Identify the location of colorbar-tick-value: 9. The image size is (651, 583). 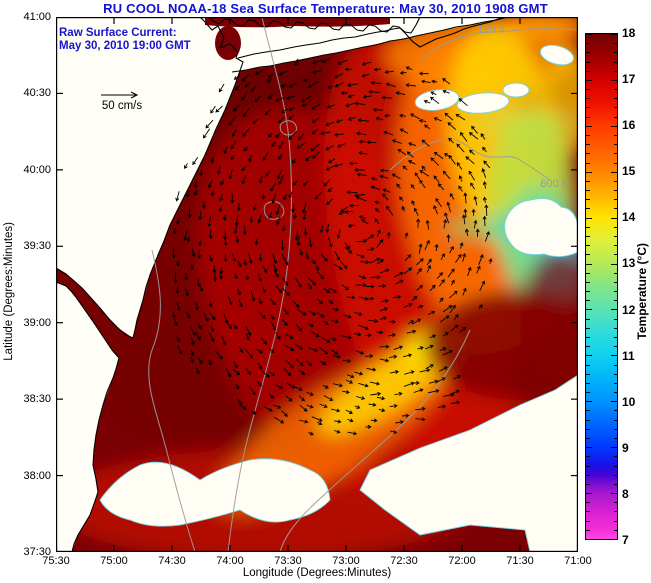
(625, 447).